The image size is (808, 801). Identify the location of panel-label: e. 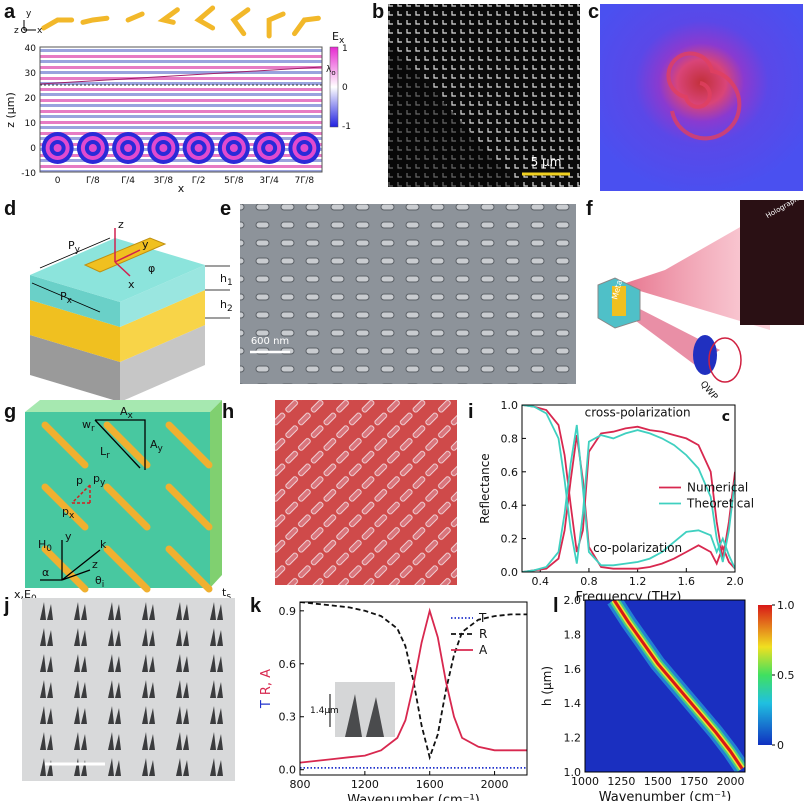
(225, 209).